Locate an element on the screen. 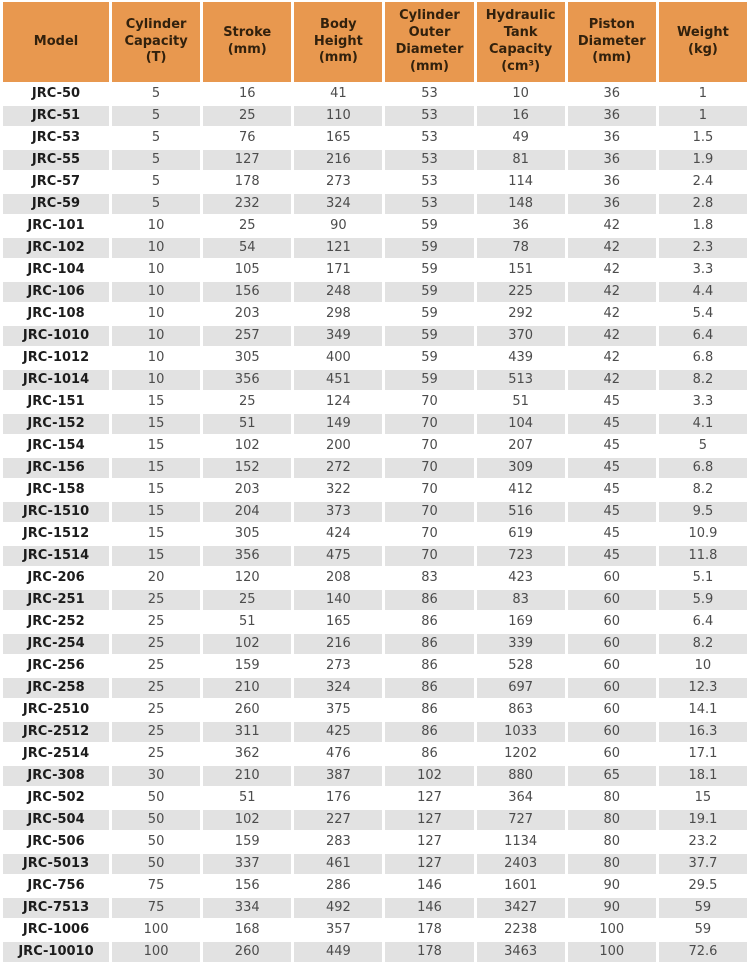 The image size is (750, 970). table-row: JRC-55 5 127 216 53 81 36 1.9 is located at coordinates (375, 160).